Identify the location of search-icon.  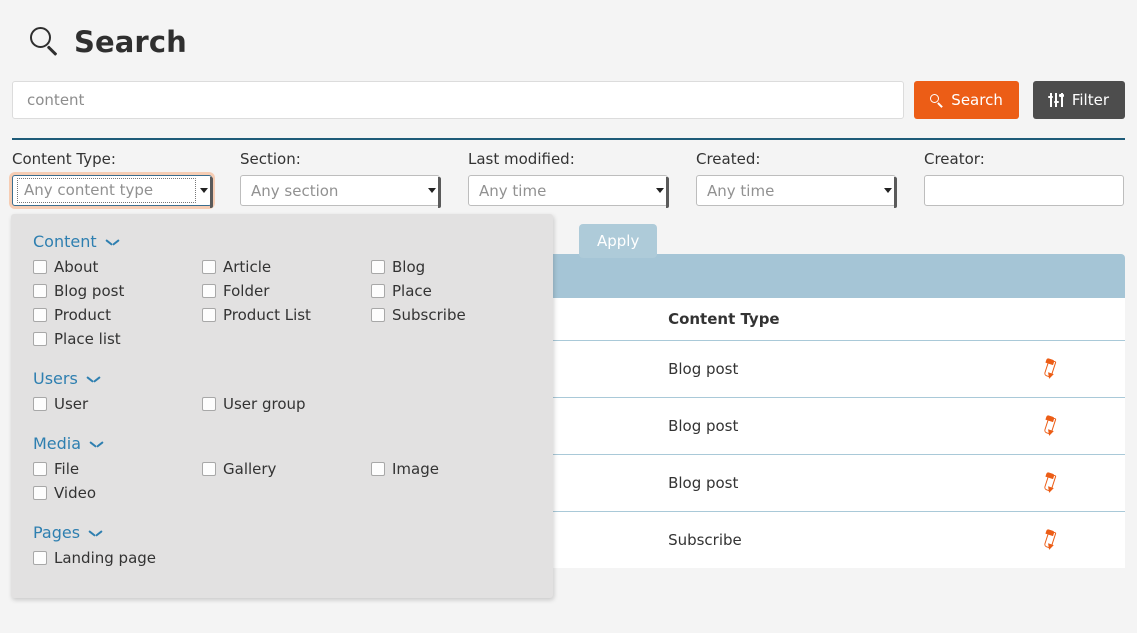
(936, 100).